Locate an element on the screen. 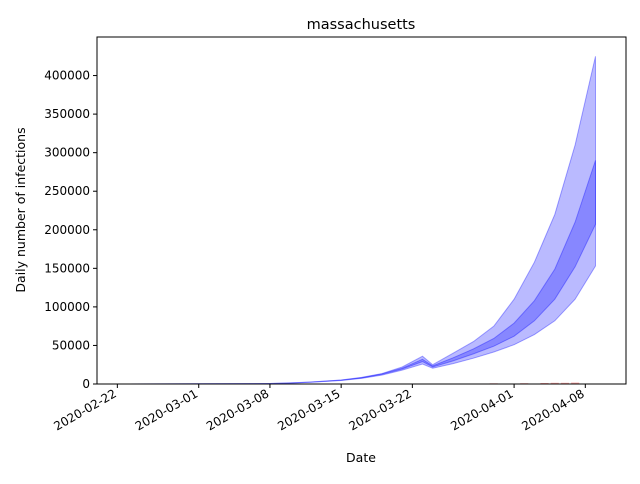  y-tick-label: 250000 is located at coordinates (67, 191).